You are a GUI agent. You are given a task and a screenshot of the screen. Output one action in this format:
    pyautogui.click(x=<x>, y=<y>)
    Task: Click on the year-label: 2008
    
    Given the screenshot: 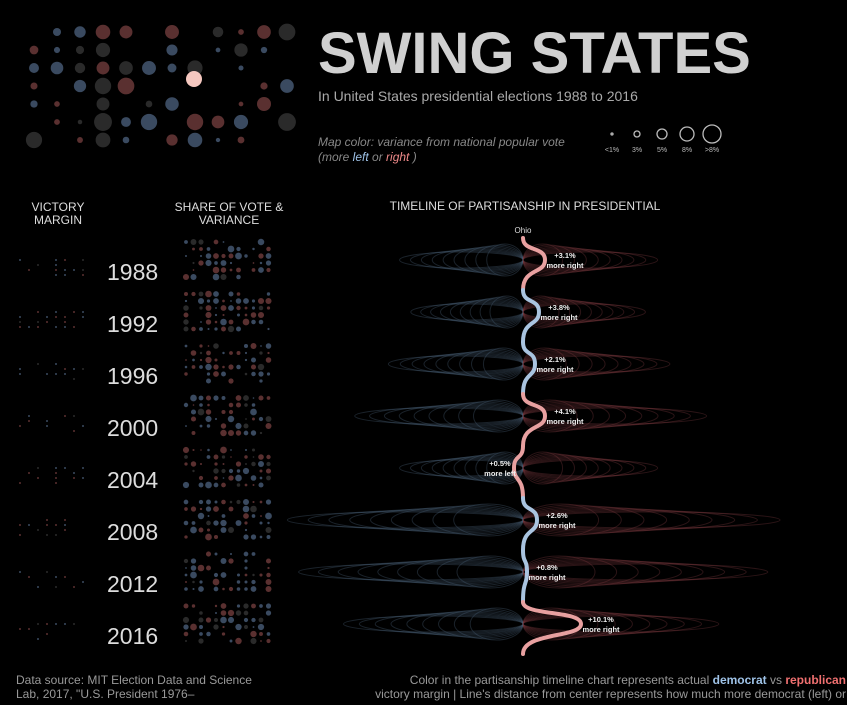 What is the action you would take?
    pyautogui.click(x=132, y=532)
    